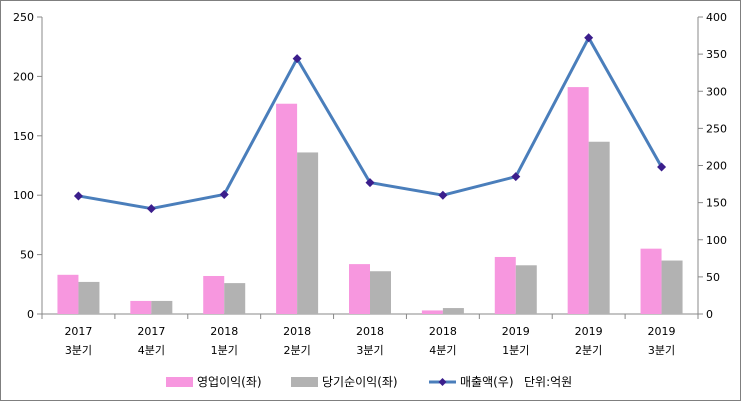  Describe the element at coordinates (716, 17) in the screenshot. I see `right-tick-label: 400` at that location.